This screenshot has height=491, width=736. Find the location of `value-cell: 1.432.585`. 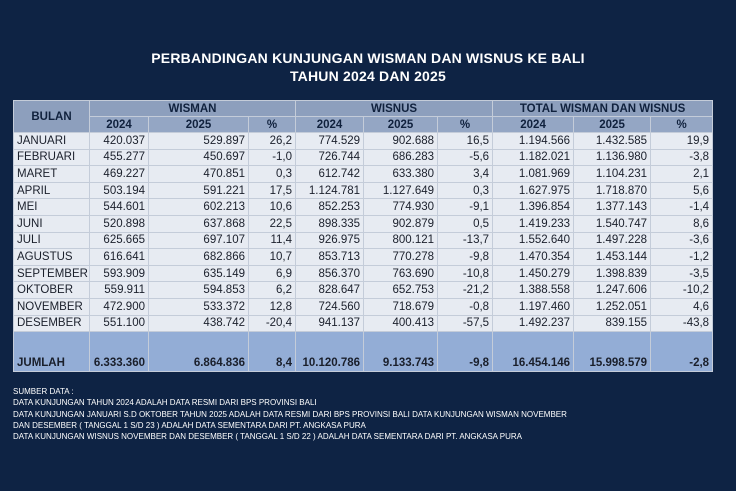

value-cell: 1.432.585 is located at coordinates (612, 141).